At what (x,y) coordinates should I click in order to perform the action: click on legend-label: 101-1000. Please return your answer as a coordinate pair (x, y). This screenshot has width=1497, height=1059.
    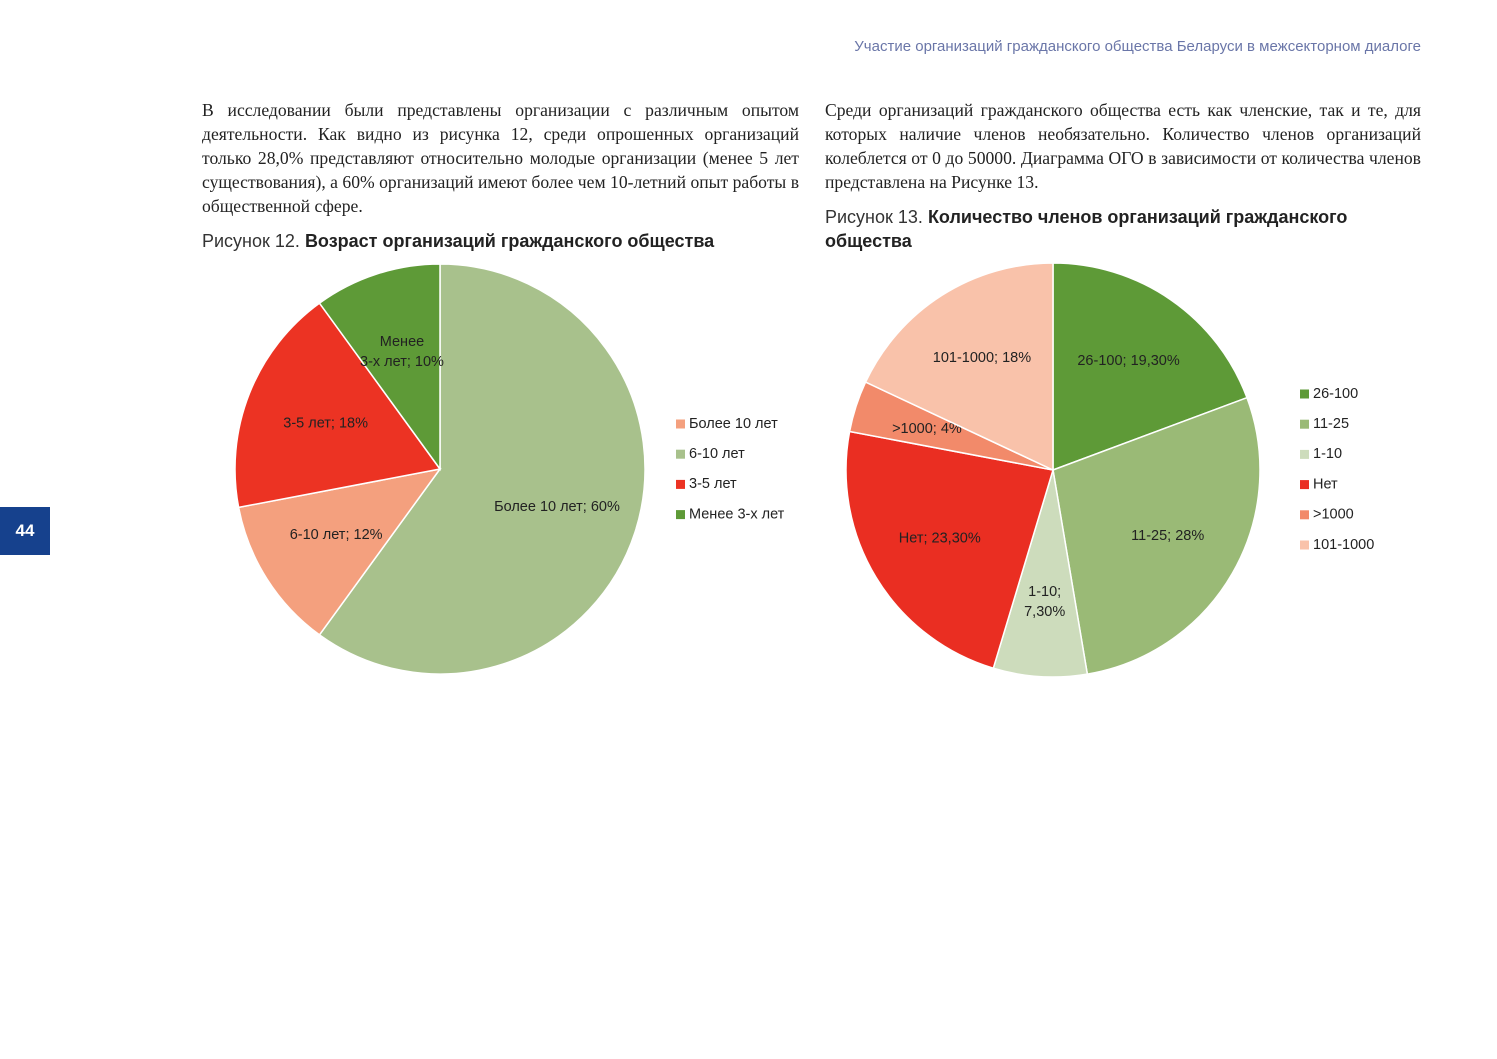
    Looking at the image, I should click on (1343, 545).